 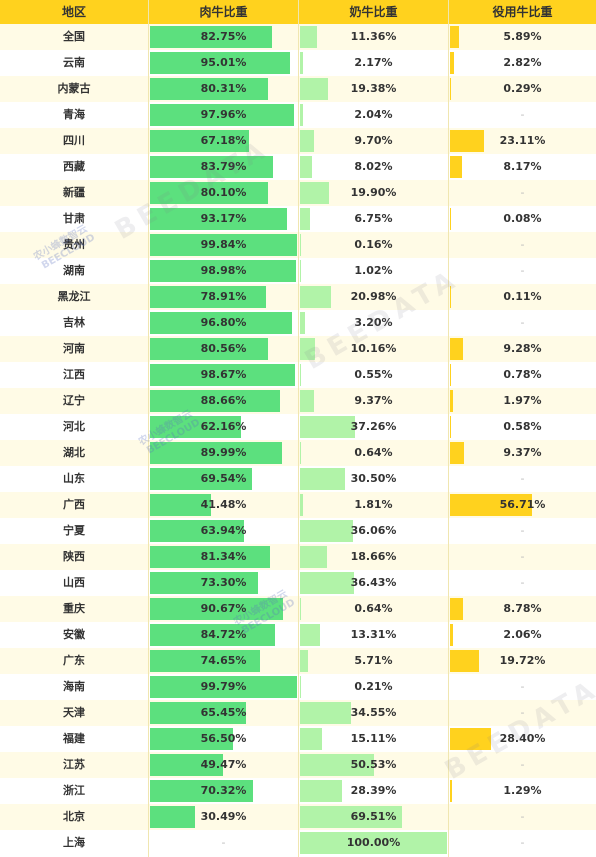 What do you see at coordinates (223, 582) in the screenshot?
I see `beef-value: 73.30%` at bounding box center [223, 582].